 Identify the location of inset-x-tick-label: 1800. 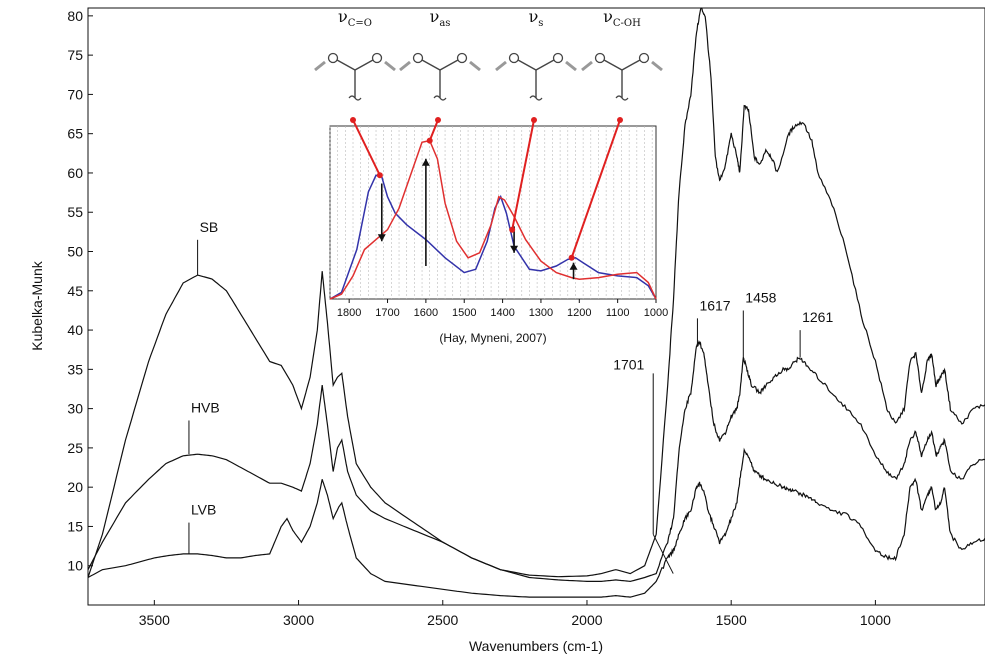
(349, 313).